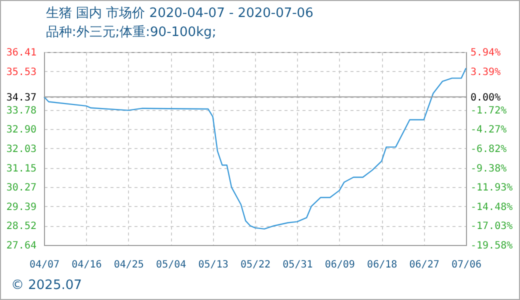  What do you see at coordinates (491, 246) in the screenshot?
I see `y2-tick-label: -19.58%` at bounding box center [491, 246].